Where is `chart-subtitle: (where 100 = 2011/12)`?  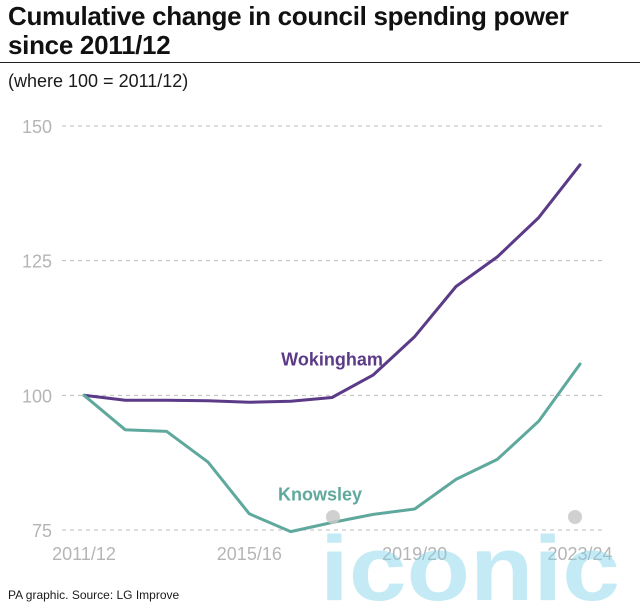
chart-subtitle: (where 100 = 2011/12) is located at coordinates (98, 81).